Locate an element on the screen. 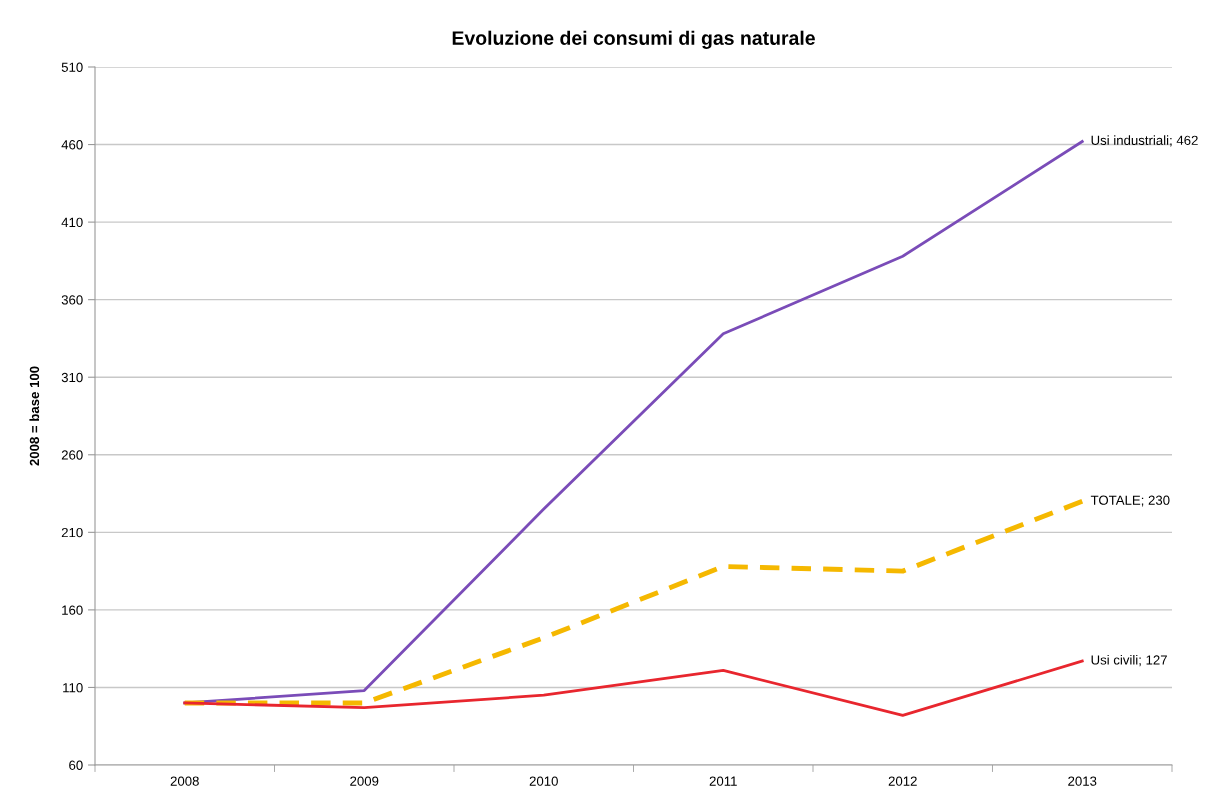 The width and height of the screenshot is (1221, 799). x-tick-label: 2008 is located at coordinates (184, 781).